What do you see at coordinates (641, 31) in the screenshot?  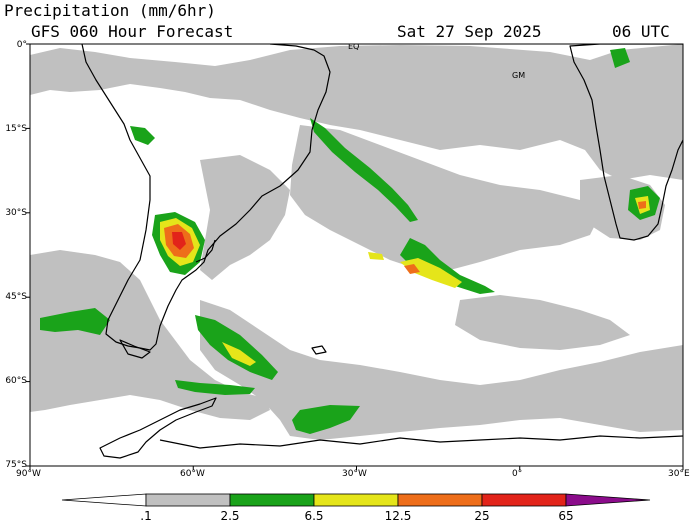 I see `valid-time-label: 06 UTC` at bounding box center [641, 31].